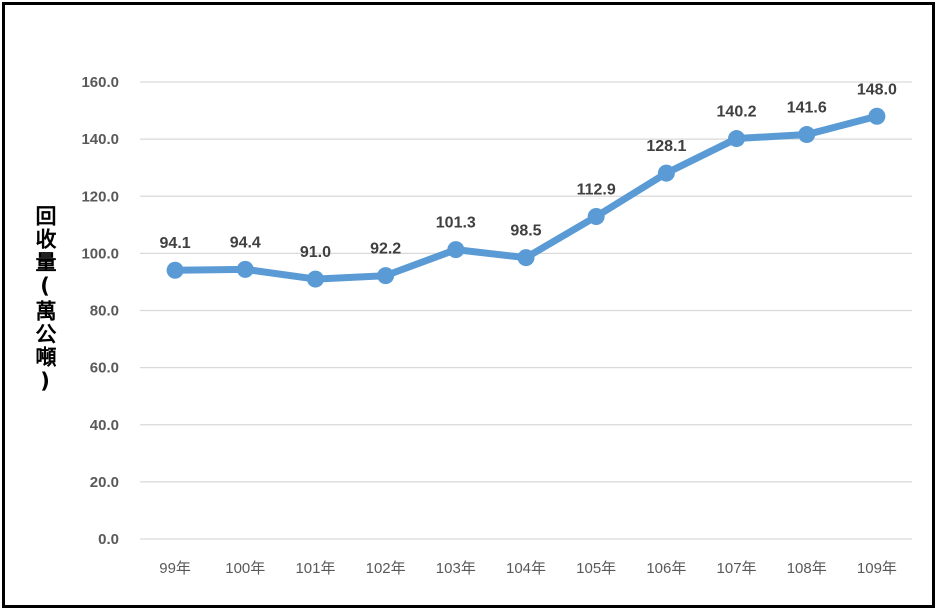 This screenshot has width=937, height=609. I want to click on y-tick-label: 100.0, so click(100, 253).